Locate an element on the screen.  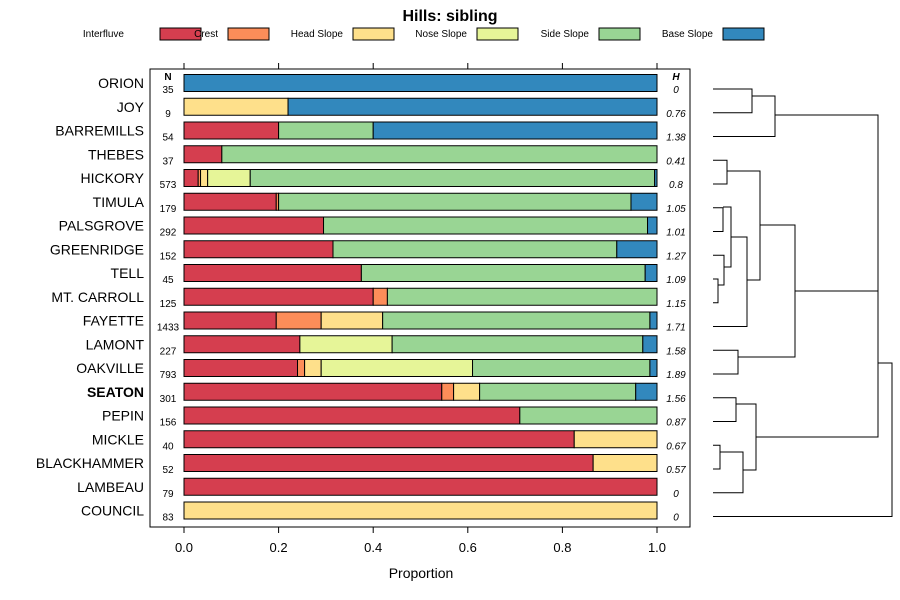
bar-segment-thebes-side-slope is located at coordinates (439, 154).